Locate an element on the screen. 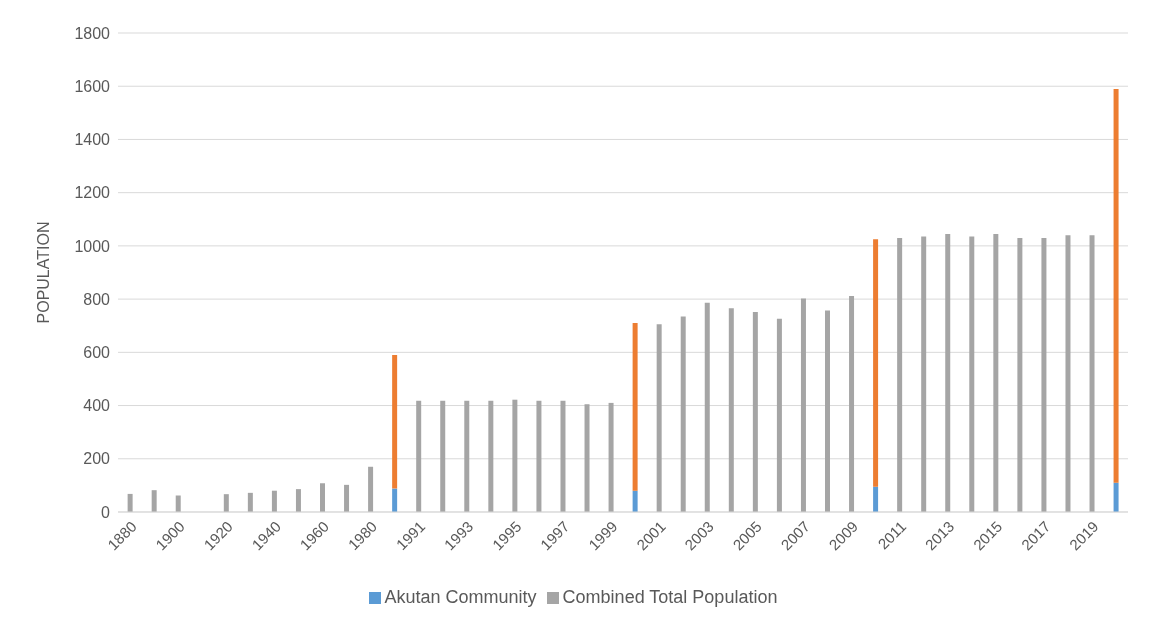 This screenshot has height=633, width=1160. legend-label: Combined Total Population is located at coordinates (670, 597).